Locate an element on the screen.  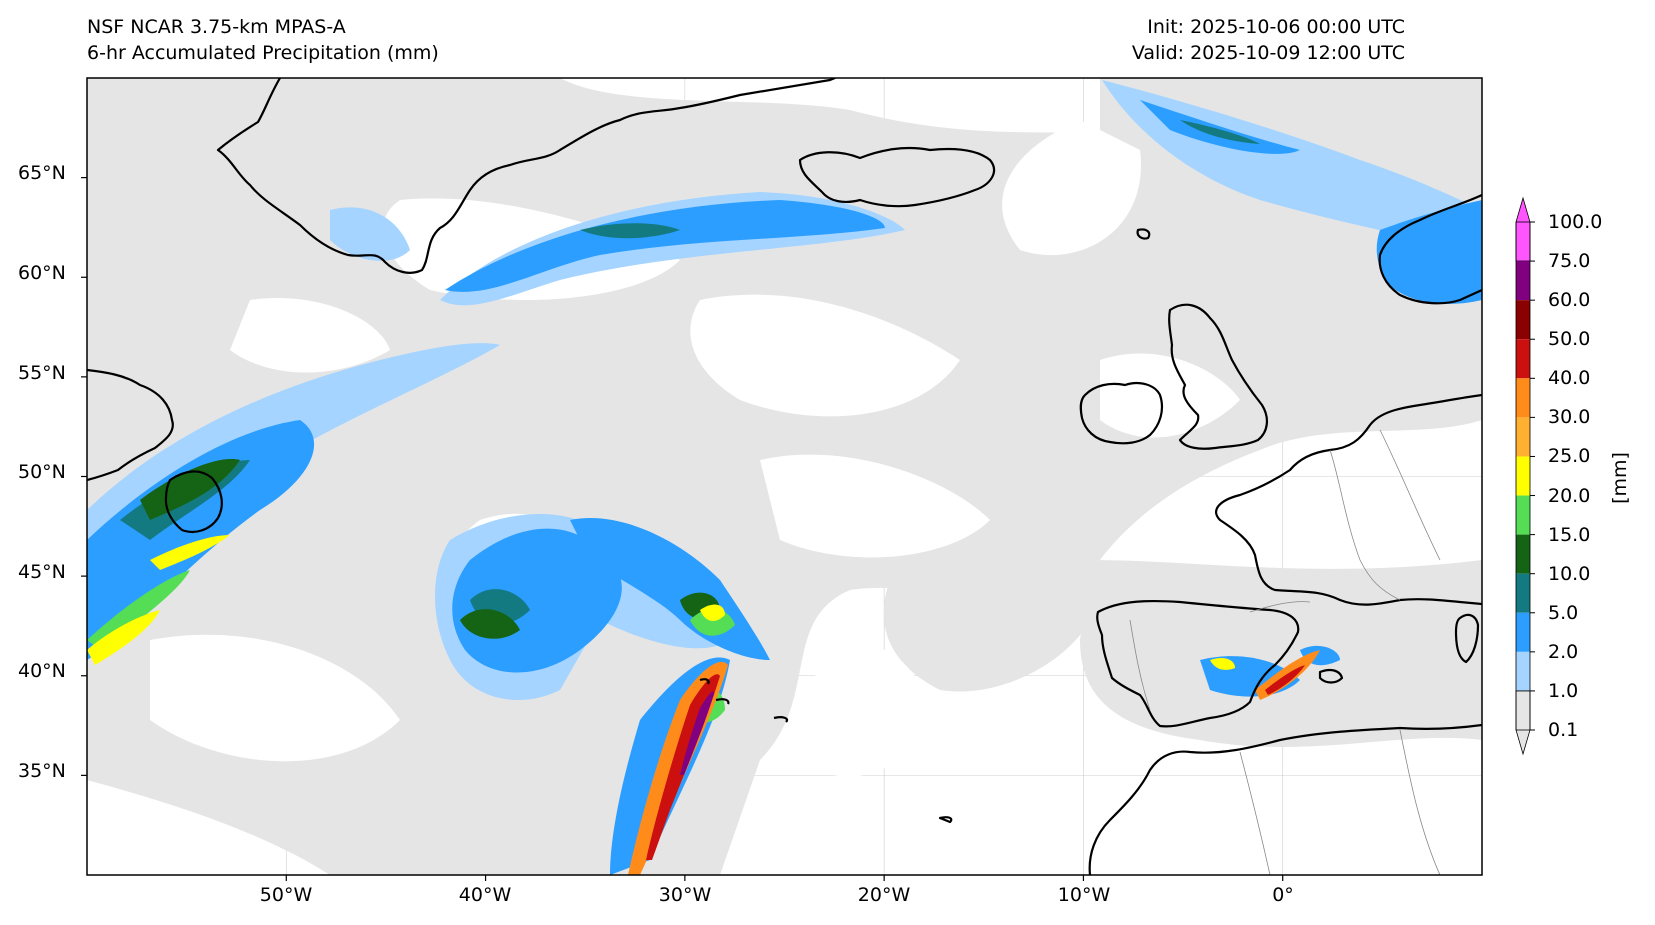
lat-tick-label: 60°N is located at coordinates (42, 273).